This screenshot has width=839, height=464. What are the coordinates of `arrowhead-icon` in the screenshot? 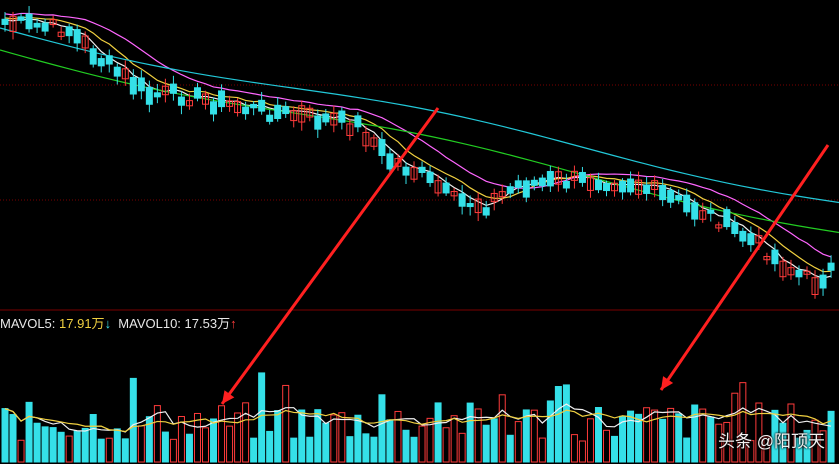 It's located at (667, 383).